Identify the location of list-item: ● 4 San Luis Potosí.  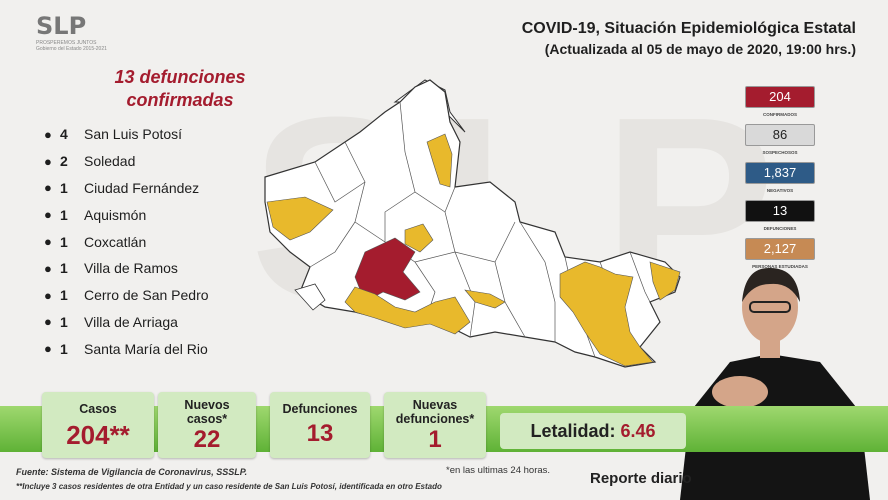
(126, 134).